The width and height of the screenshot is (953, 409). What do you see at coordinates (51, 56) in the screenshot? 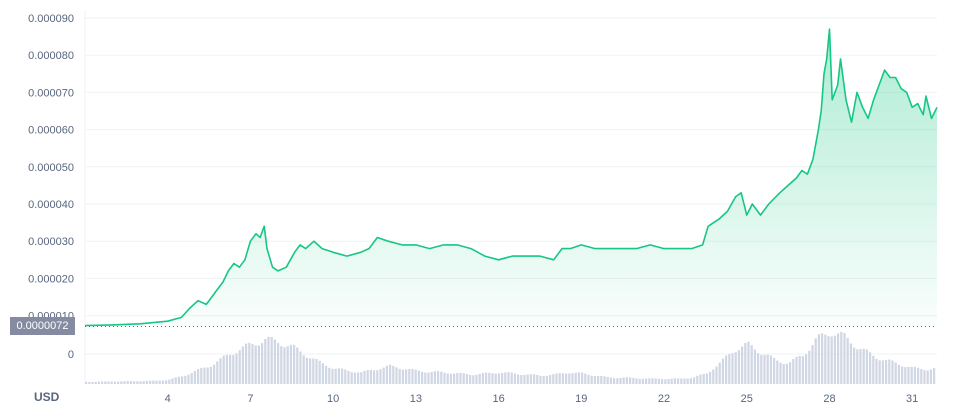
I see `y-tick-label: 0.000080` at bounding box center [51, 56].